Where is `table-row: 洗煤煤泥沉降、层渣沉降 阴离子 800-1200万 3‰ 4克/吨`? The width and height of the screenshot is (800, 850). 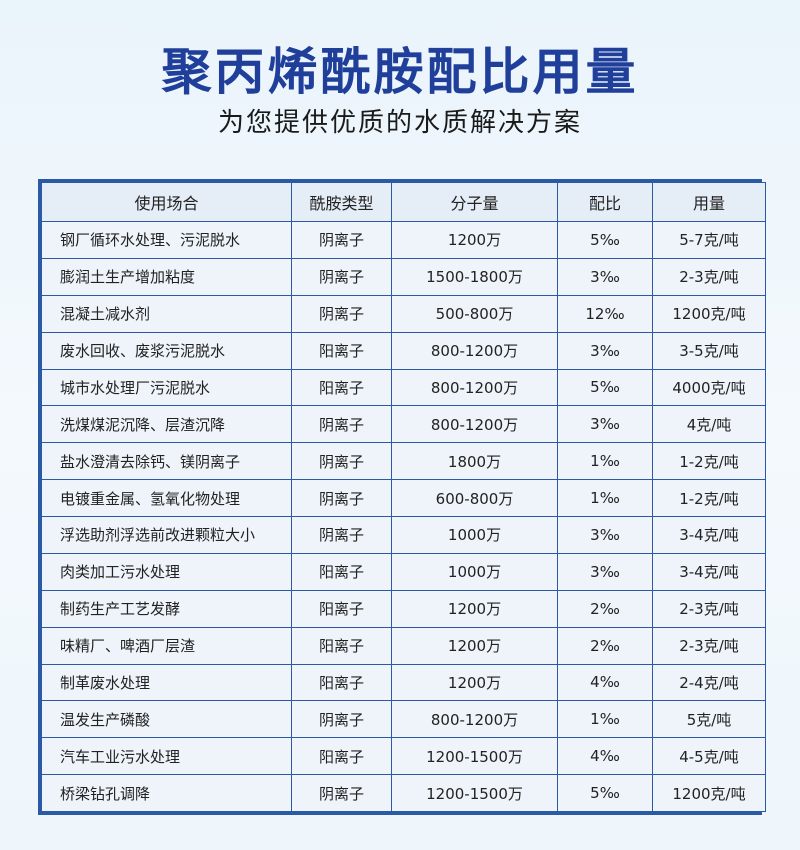
table-row: 洗煤煤泥沉降、层渣沉降 阴离子 800-1200万 3‰ 4克/吨 is located at coordinates (403, 424).